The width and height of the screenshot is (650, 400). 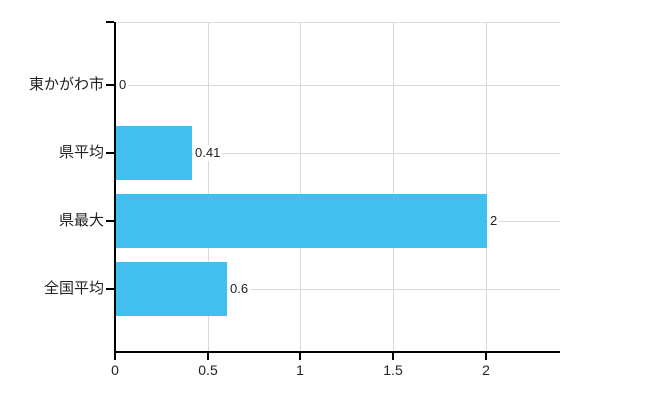 I want to click on category-label: 県平均, so click(x=81, y=152).